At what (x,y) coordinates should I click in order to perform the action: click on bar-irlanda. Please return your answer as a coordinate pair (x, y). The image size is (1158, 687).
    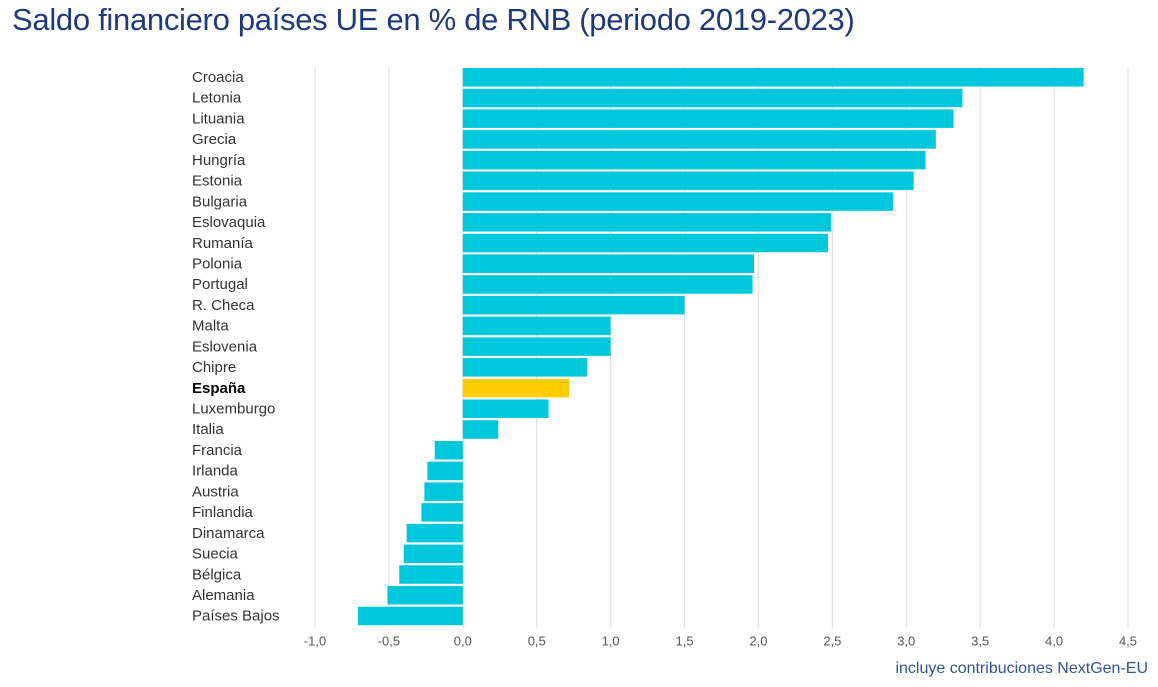
    Looking at the image, I should click on (445, 471).